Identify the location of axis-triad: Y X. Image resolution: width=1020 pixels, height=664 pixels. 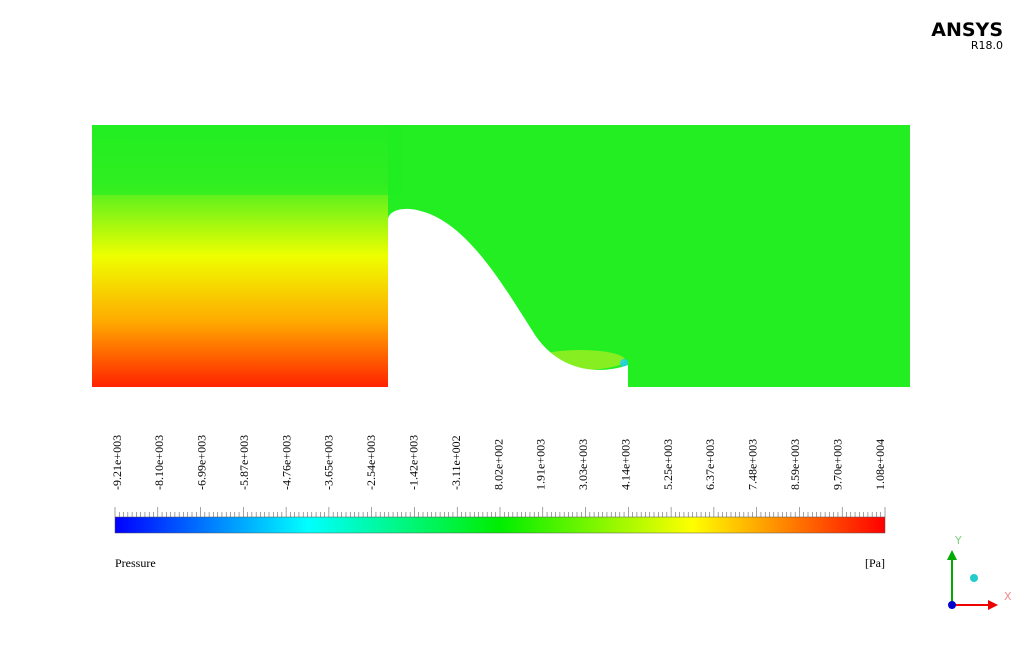
(979, 572).